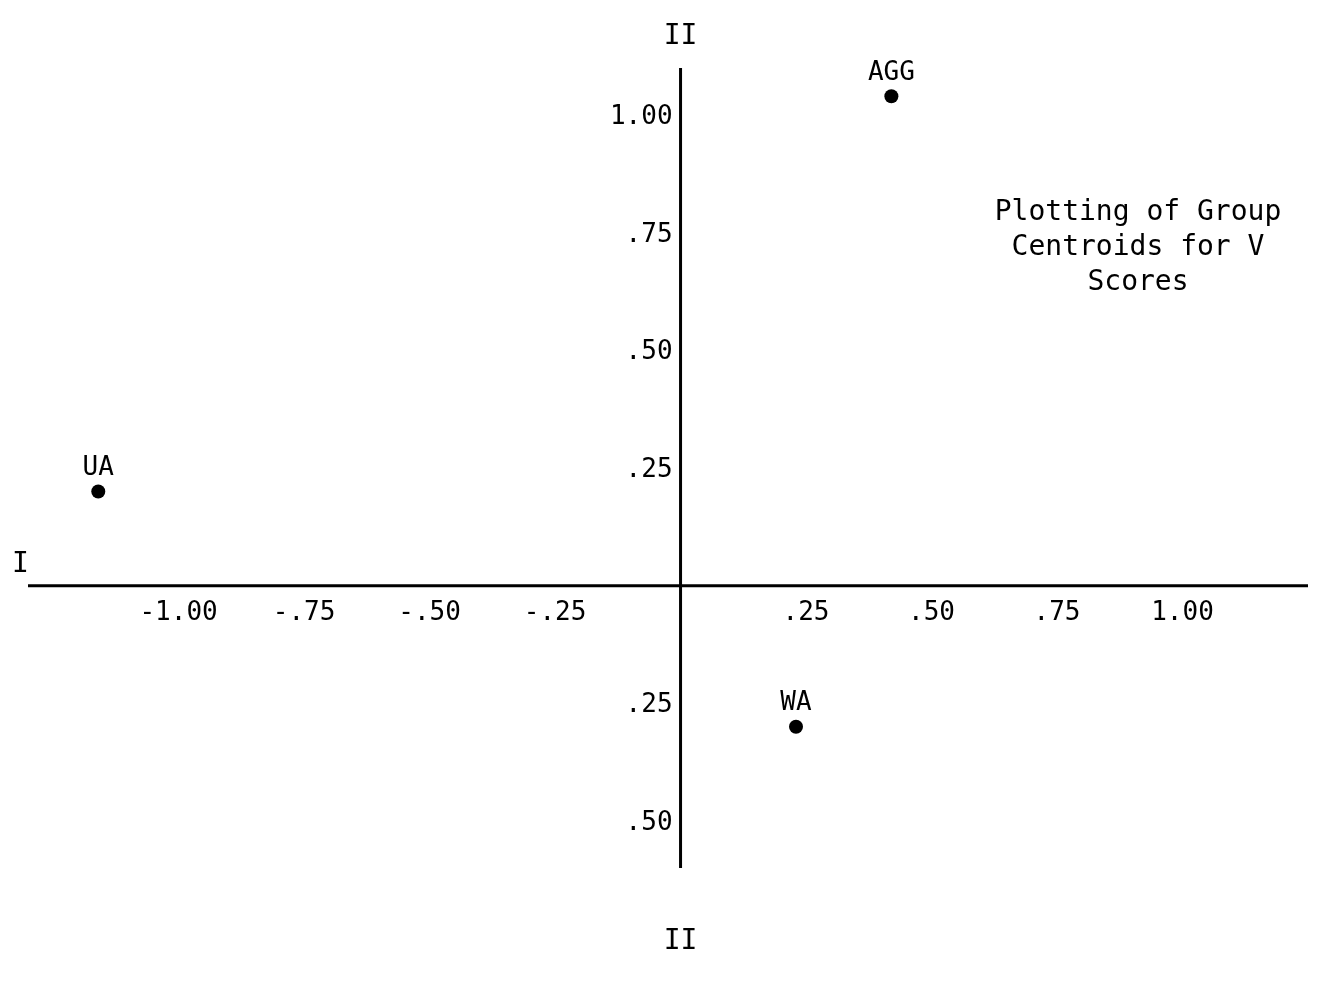  I want to click on series-label: AGG, so click(891, 70).